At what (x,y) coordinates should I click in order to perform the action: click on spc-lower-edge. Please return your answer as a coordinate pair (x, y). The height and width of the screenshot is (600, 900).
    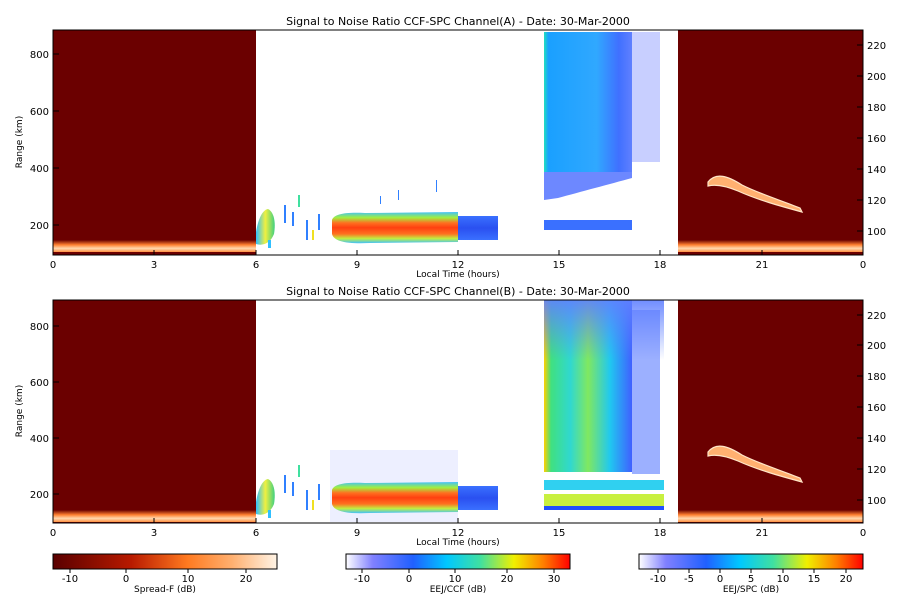
    Looking at the image, I should click on (604, 508).